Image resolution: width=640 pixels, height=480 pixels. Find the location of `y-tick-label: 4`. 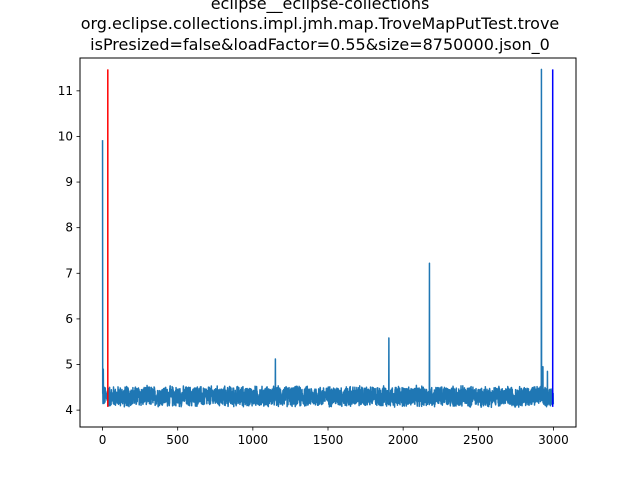

y-tick-label: 4 is located at coordinates (69, 410).